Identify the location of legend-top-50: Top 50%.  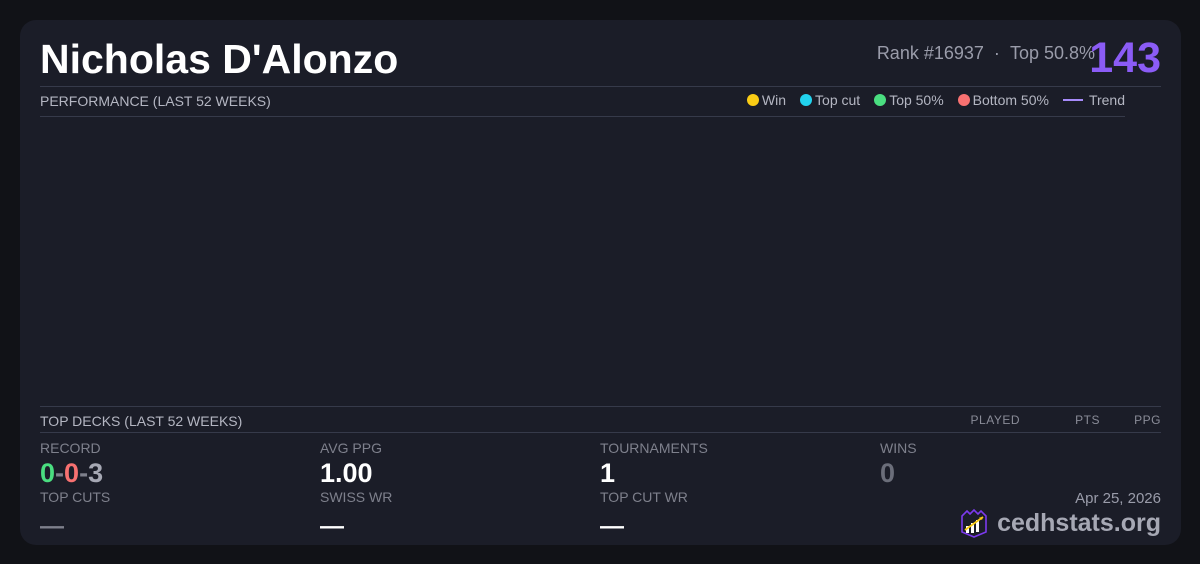
(909, 100).